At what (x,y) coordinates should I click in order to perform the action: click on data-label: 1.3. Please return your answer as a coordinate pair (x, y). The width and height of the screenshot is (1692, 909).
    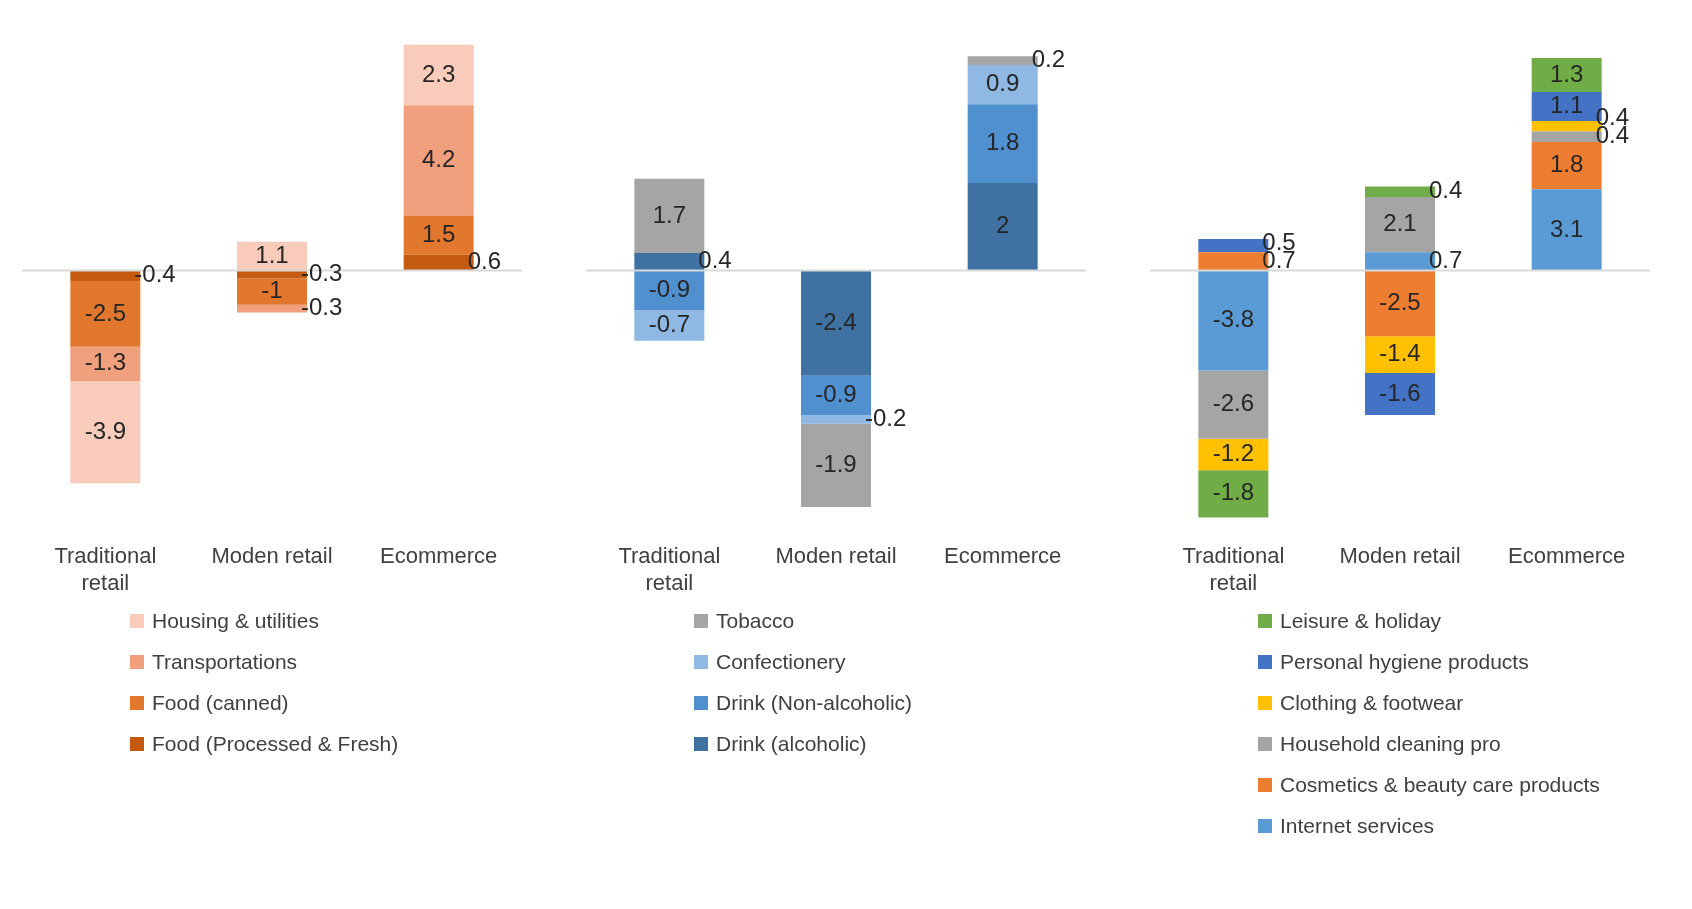
    Looking at the image, I should click on (1566, 73).